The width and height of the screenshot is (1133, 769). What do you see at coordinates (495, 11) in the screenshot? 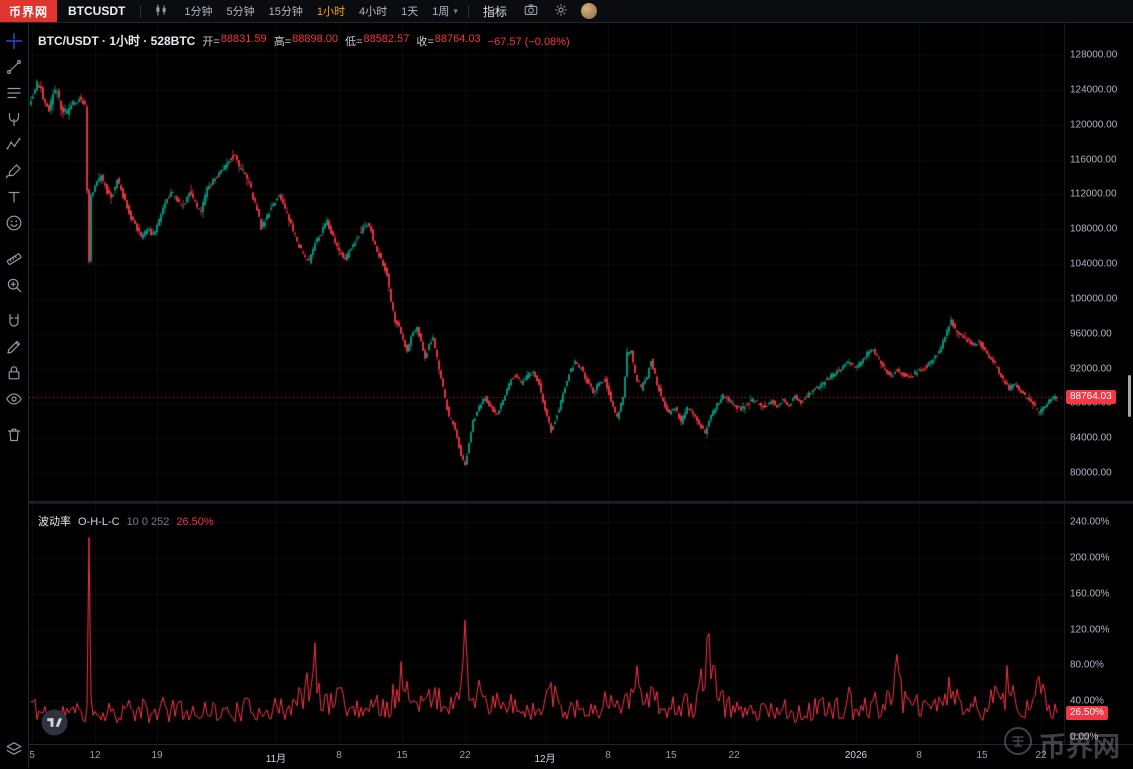
I see `indicators-button: 指标` at bounding box center [495, 11].